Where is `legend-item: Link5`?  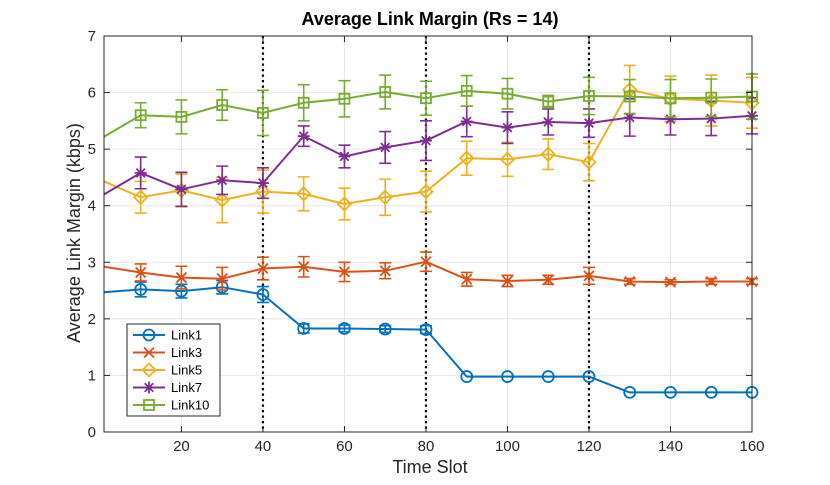
legend-item: Link5 is located at coordinates (167, 370).